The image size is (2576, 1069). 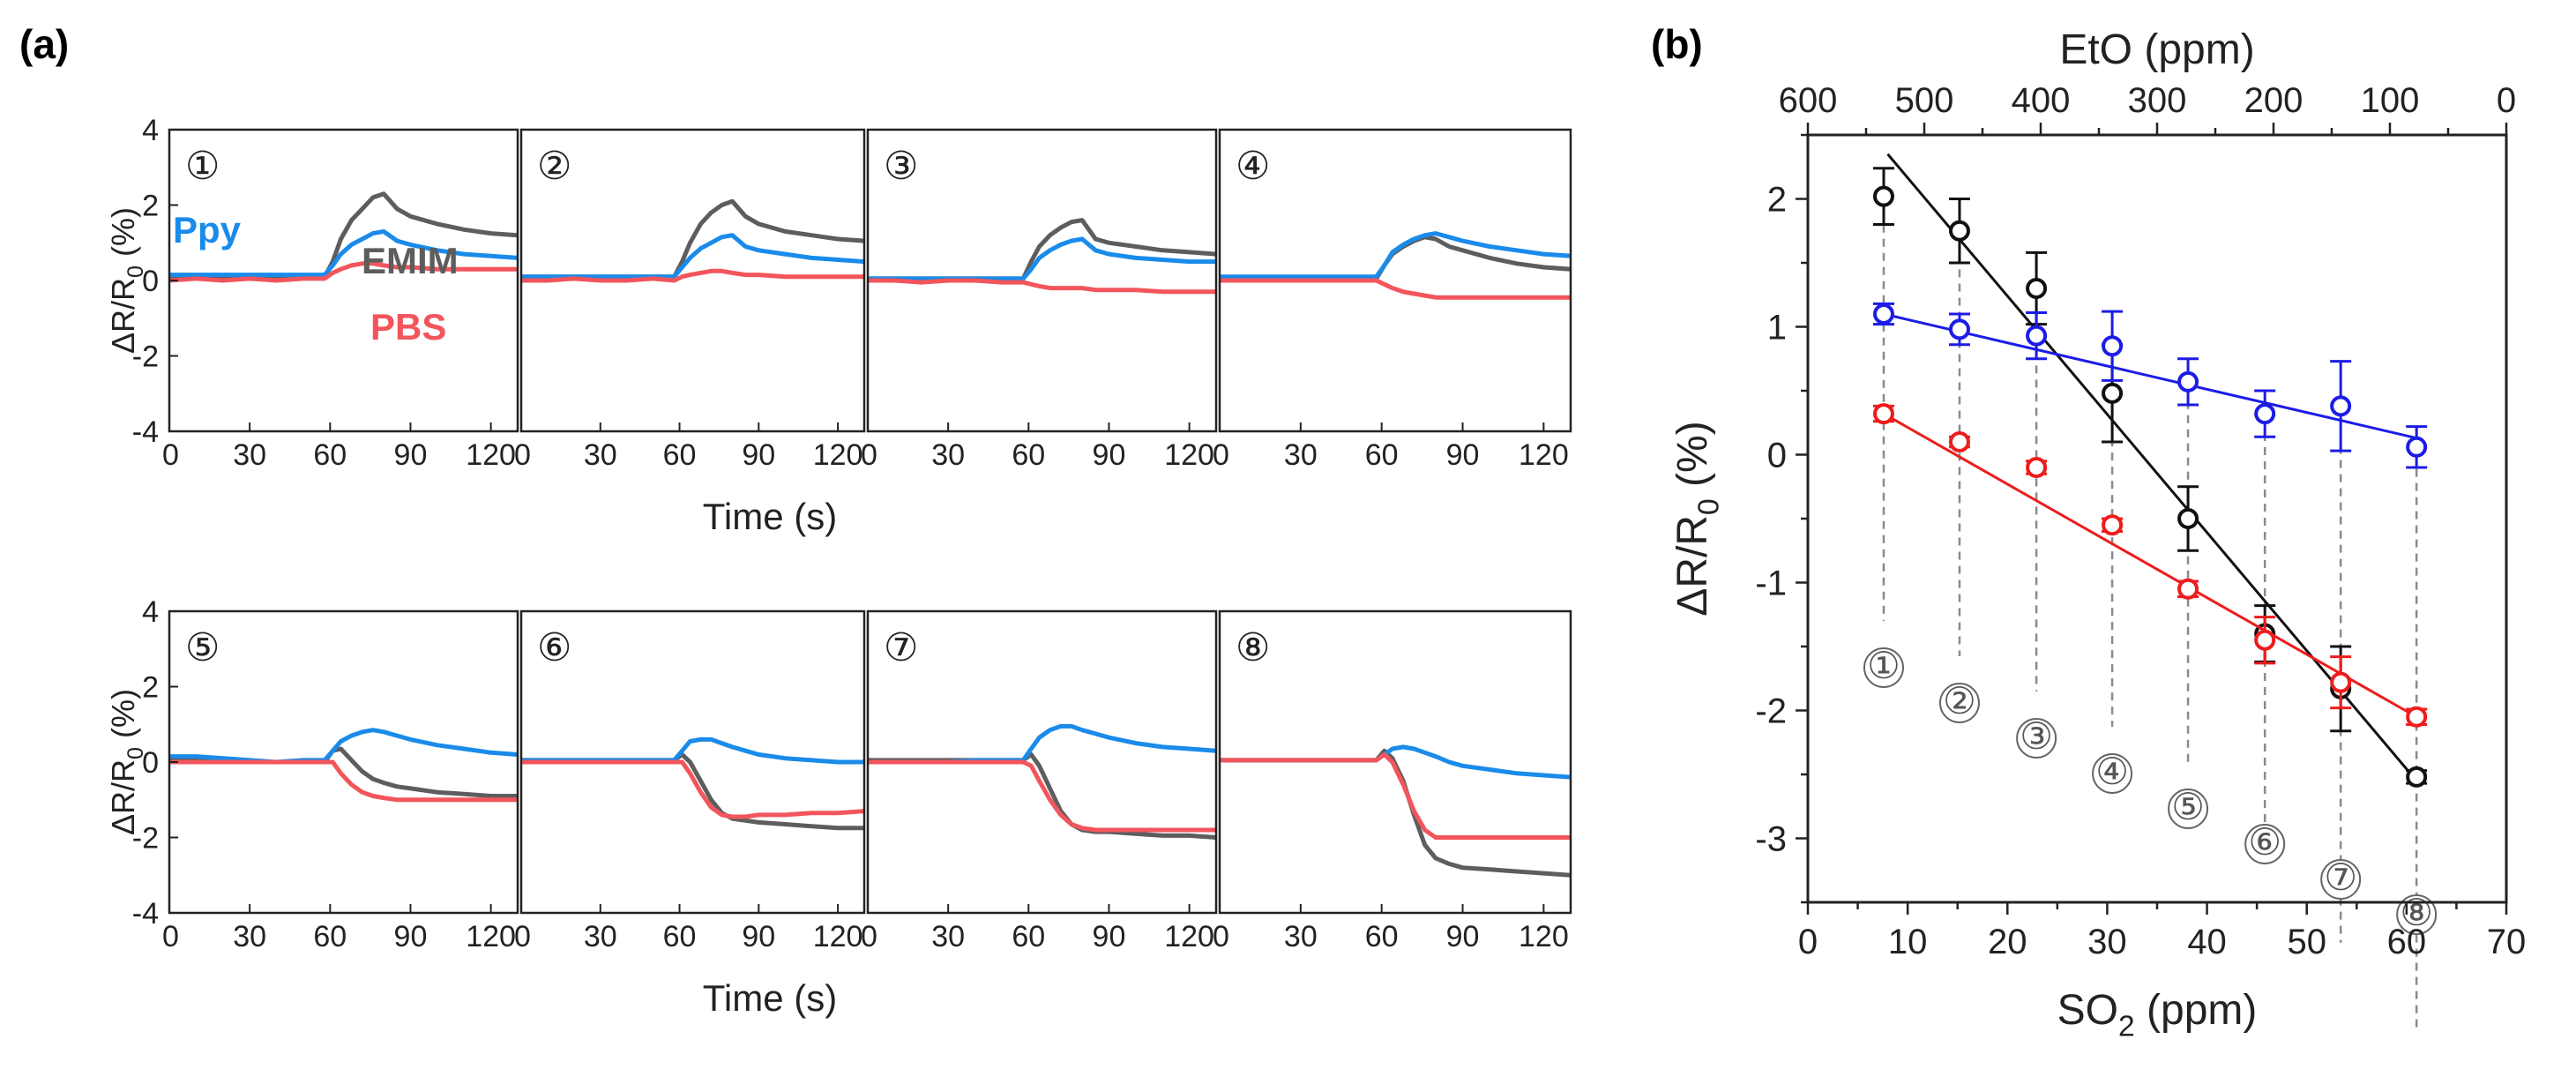 I want to click on subplot-number: ⑧, so click(x=1253, y=648).